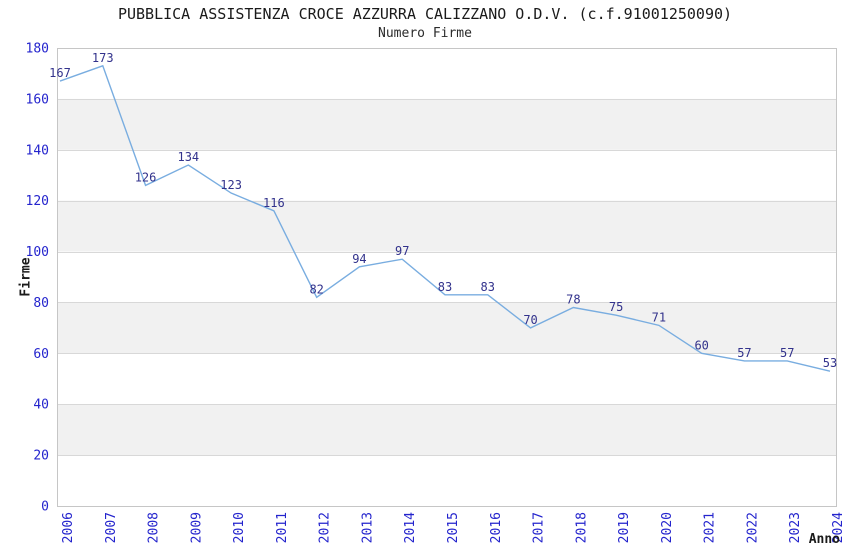 The height and width of the screenshot is (550, 850). Describe the element at coordinates (41, 354) in the screenshot. I see `y-tick-label: 60` at that location.